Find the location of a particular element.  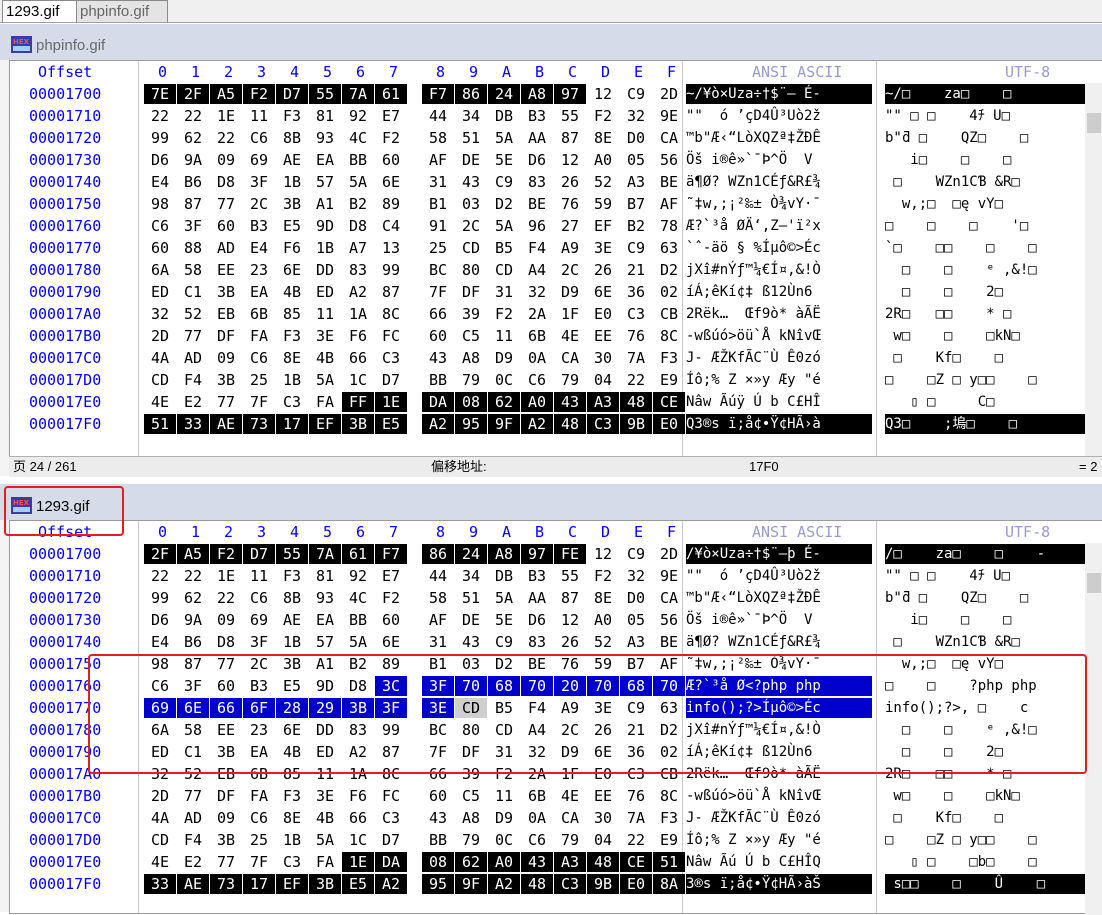

hex-byte: A0 is located at coordinates (537, 402).